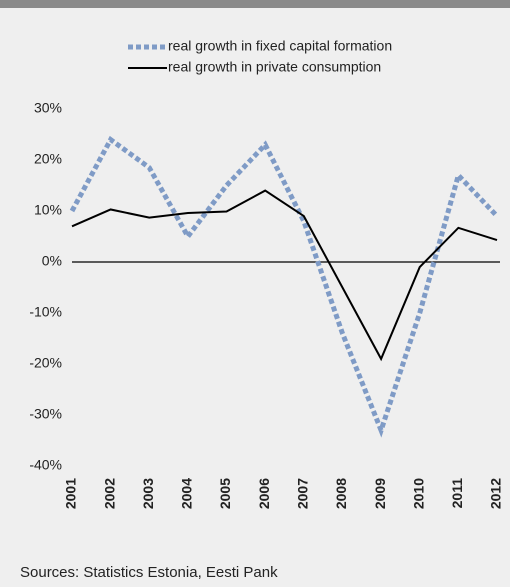 The height and width of the screenshot is (587, 510). Describe the element at coordinates (71, 493) in the screenshot. I see `x-tick-label: 2001` at that location.